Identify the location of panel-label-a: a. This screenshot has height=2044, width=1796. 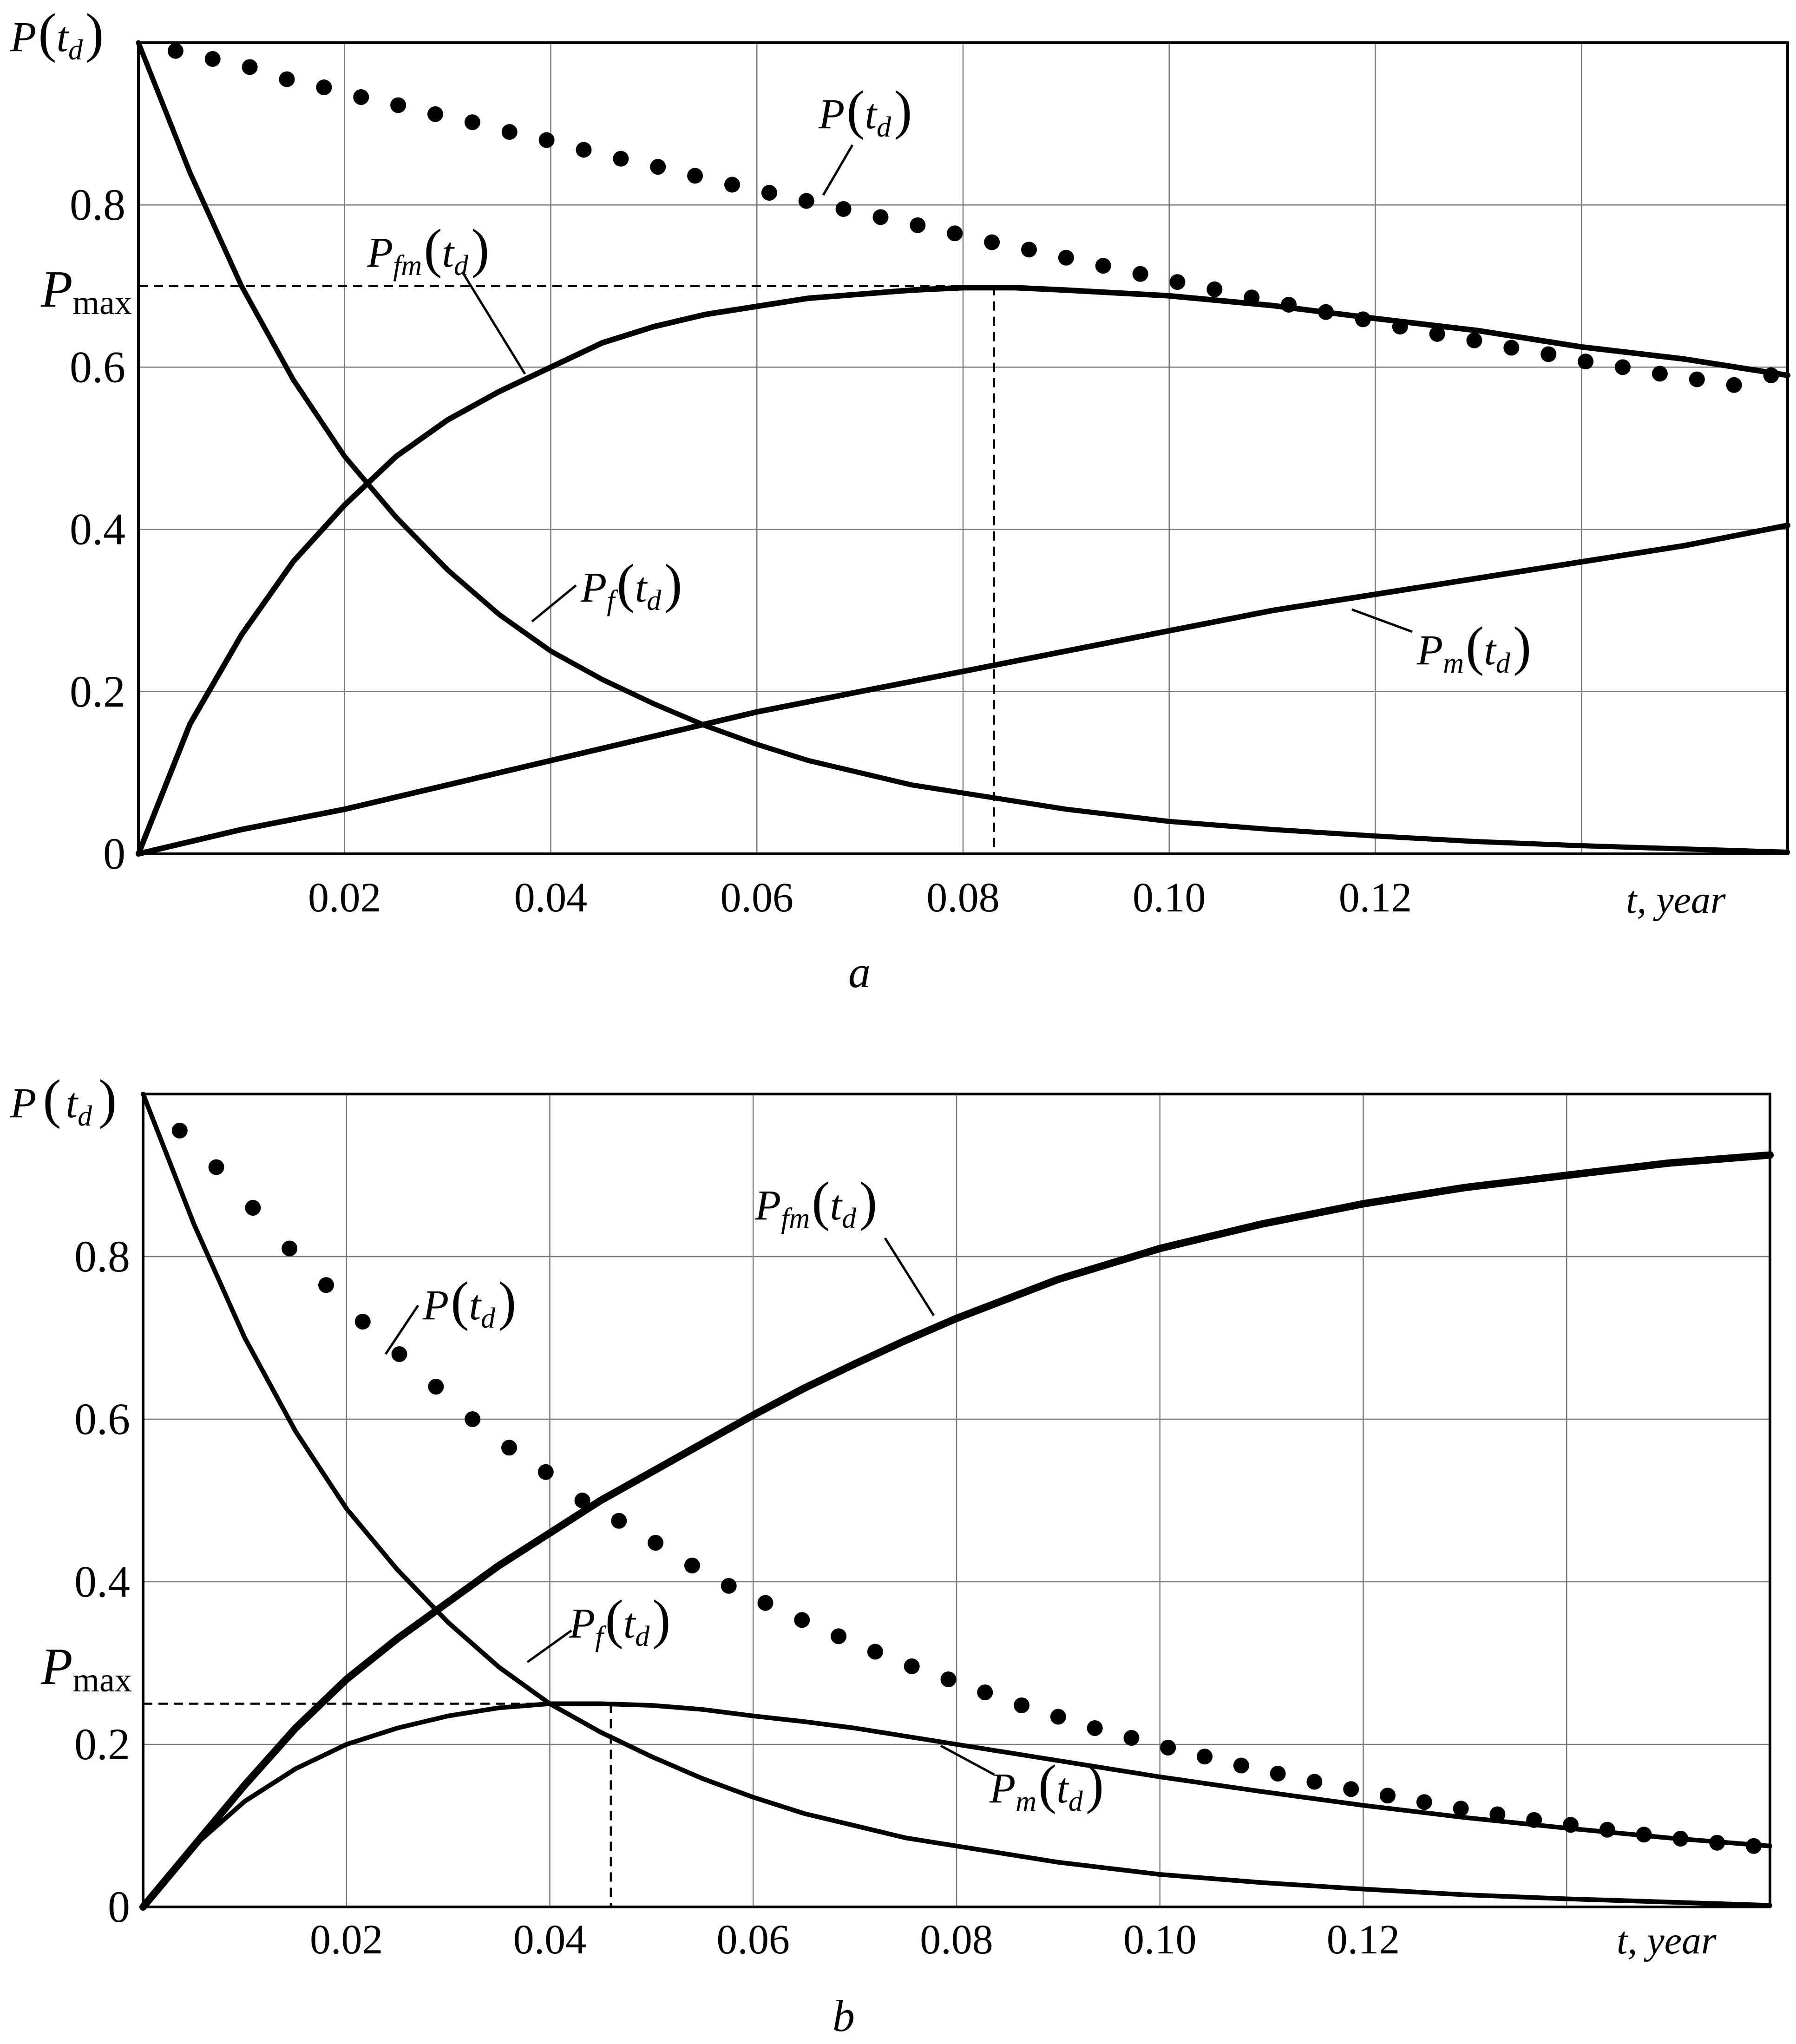
(859, 972).